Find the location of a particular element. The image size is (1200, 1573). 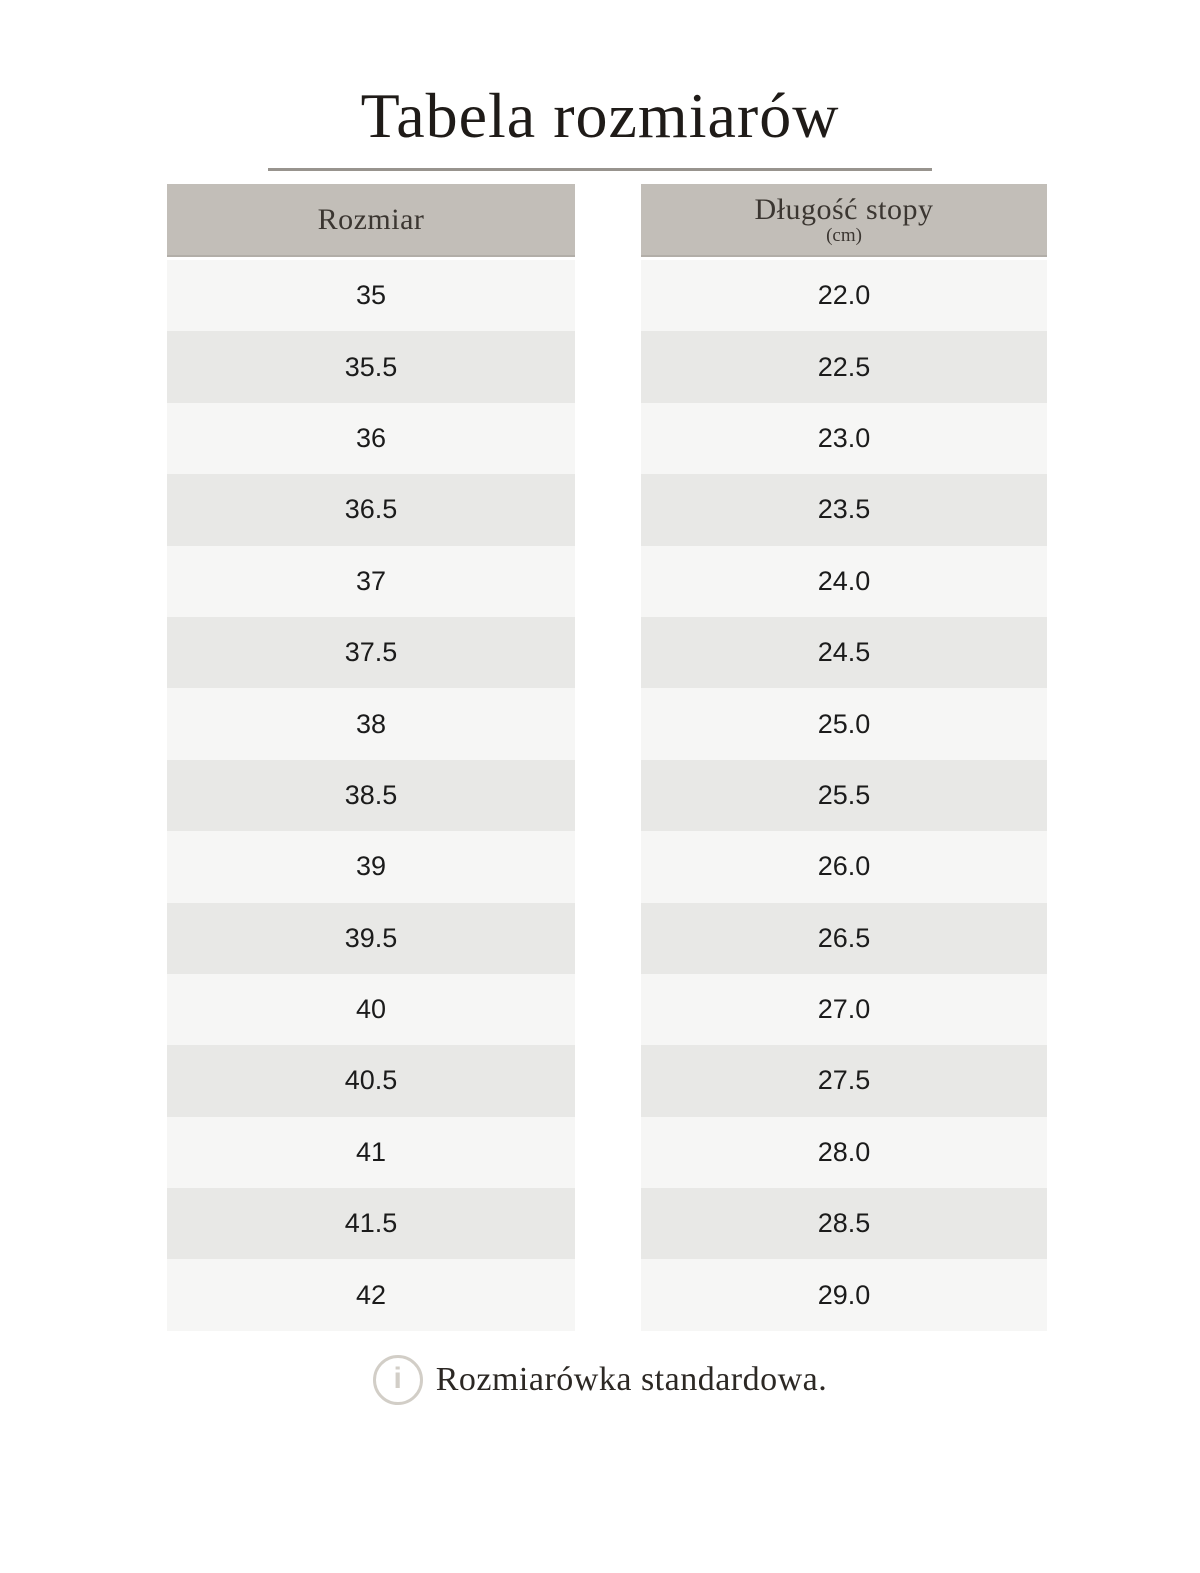

foot-length-cell: 25.5 is located at coordinates (844, 795).